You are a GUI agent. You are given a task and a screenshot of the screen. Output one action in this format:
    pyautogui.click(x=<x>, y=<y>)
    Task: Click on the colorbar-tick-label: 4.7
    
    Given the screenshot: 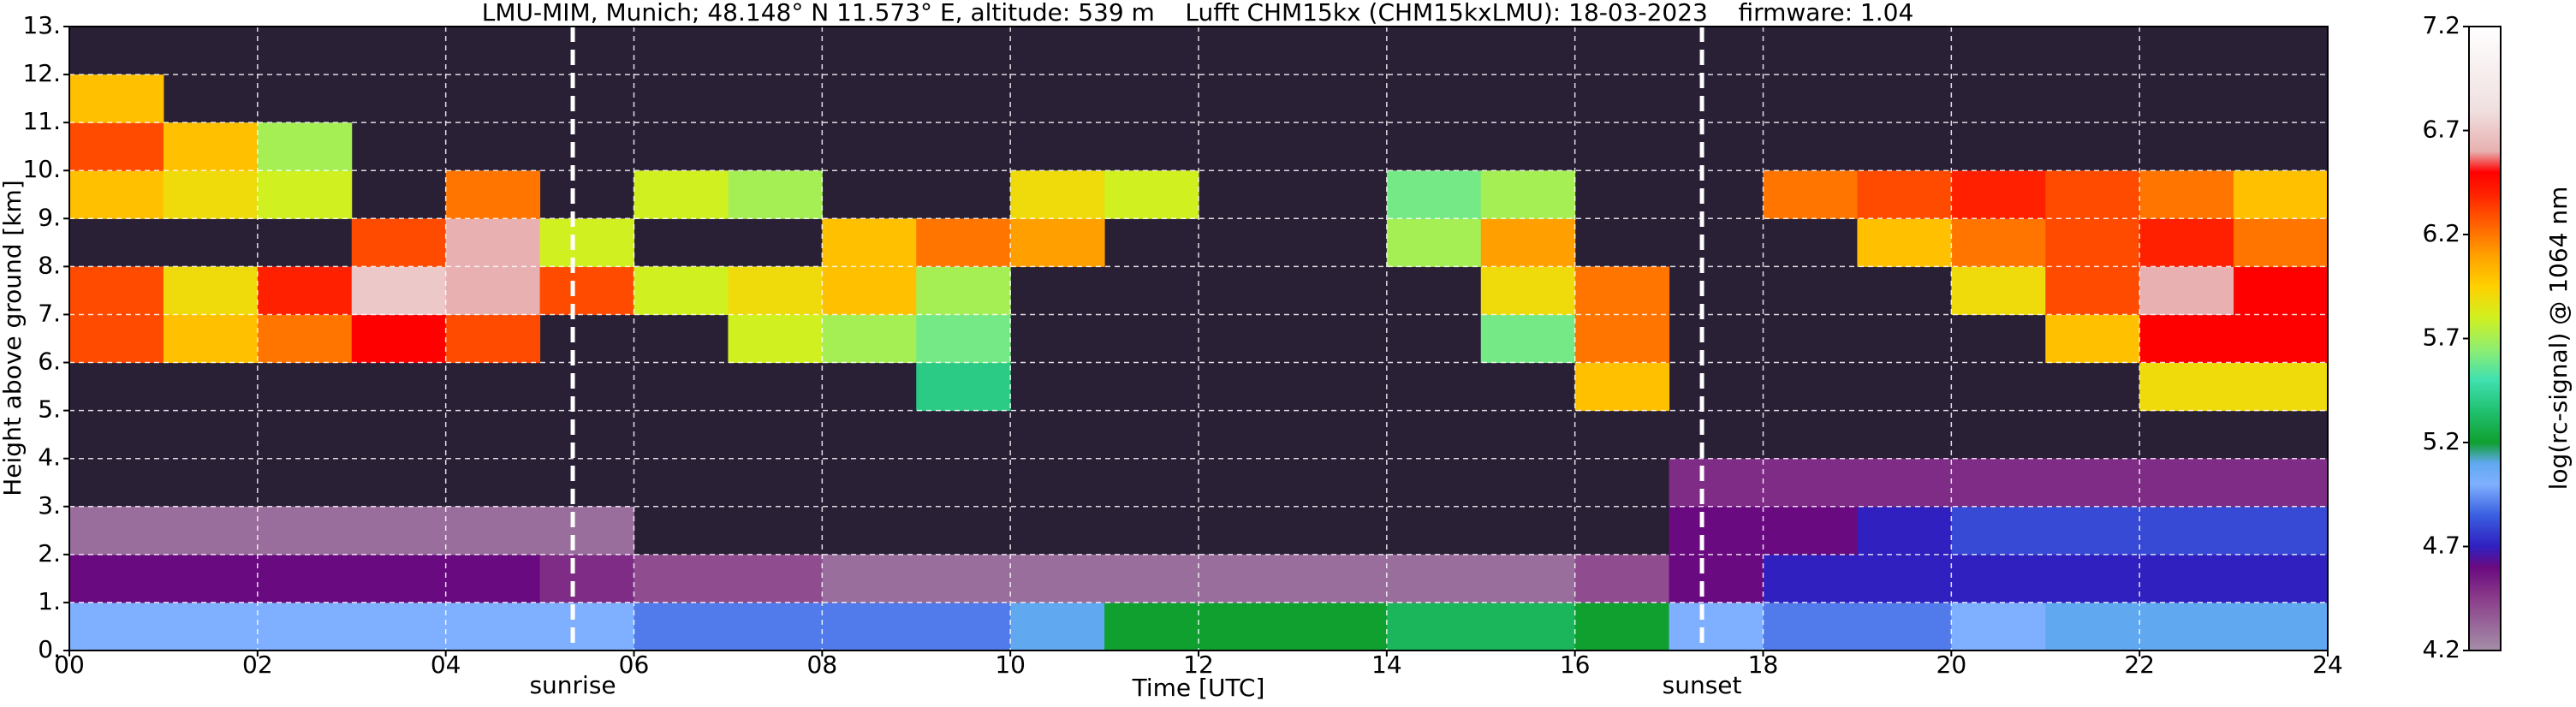 What is the action you would take?
    pyautogui.click(x=2441, y=546)
    